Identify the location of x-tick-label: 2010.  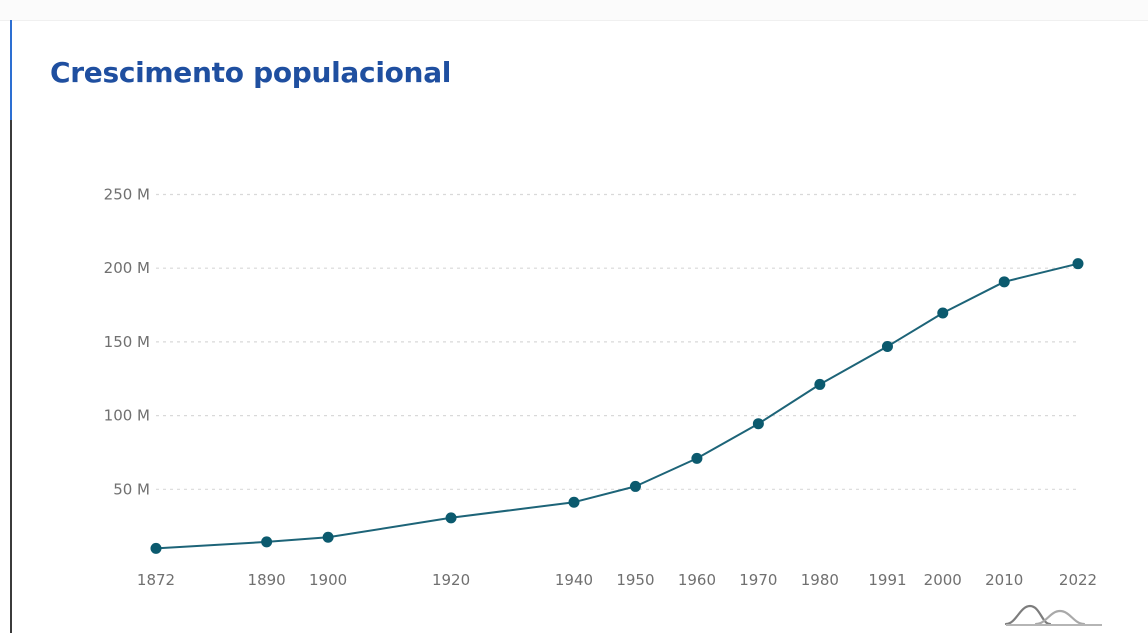
(1004, 580).